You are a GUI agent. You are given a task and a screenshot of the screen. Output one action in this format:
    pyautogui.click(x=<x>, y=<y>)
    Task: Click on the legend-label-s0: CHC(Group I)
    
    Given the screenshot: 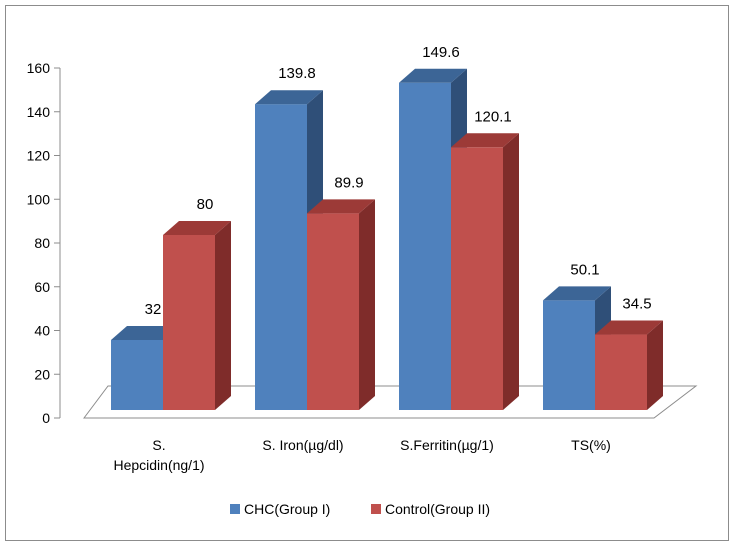 What is the action you would take?
    pyautogui.click(x=287, y=509)
    